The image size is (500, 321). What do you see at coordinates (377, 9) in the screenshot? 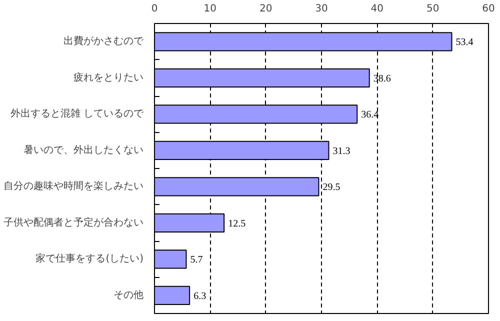
I see `x-tick-label: 40` at bounding box center [377, 9].